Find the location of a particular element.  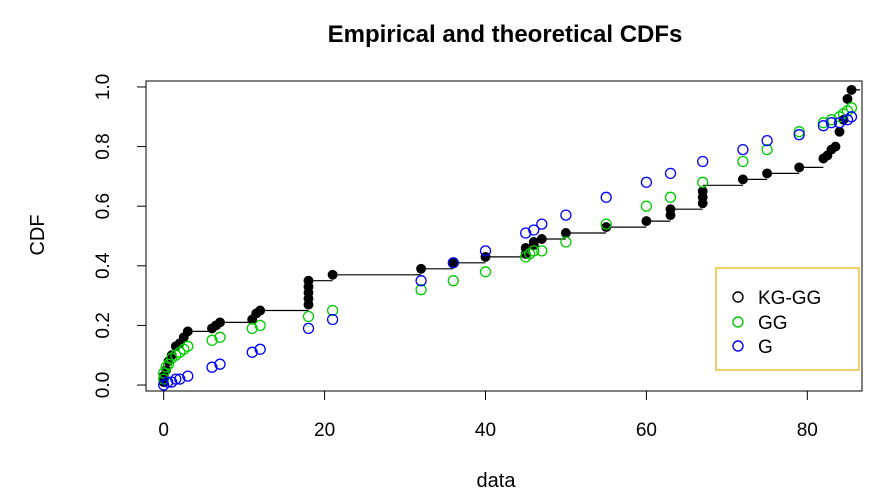

y-tick-label: 0.0 is located at coordinates (103, 385).